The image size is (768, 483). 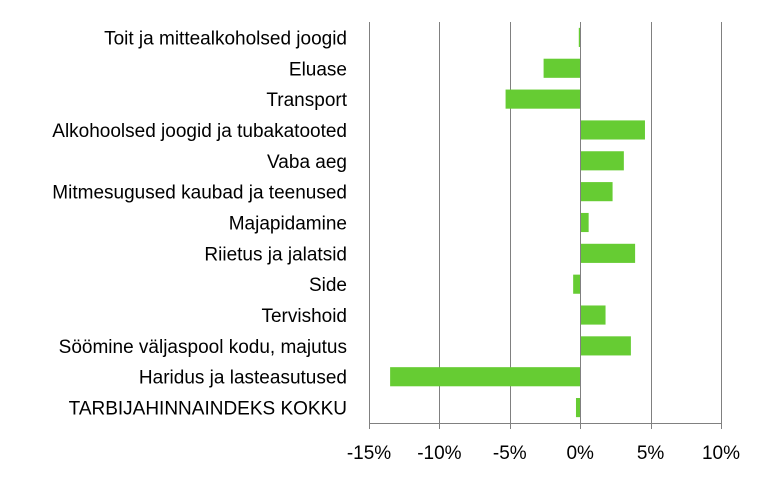 What do you see at coordinates (439, 453) in the screenshot?
I see `x-tick-label: -10%` at bounding box center [439, 453].